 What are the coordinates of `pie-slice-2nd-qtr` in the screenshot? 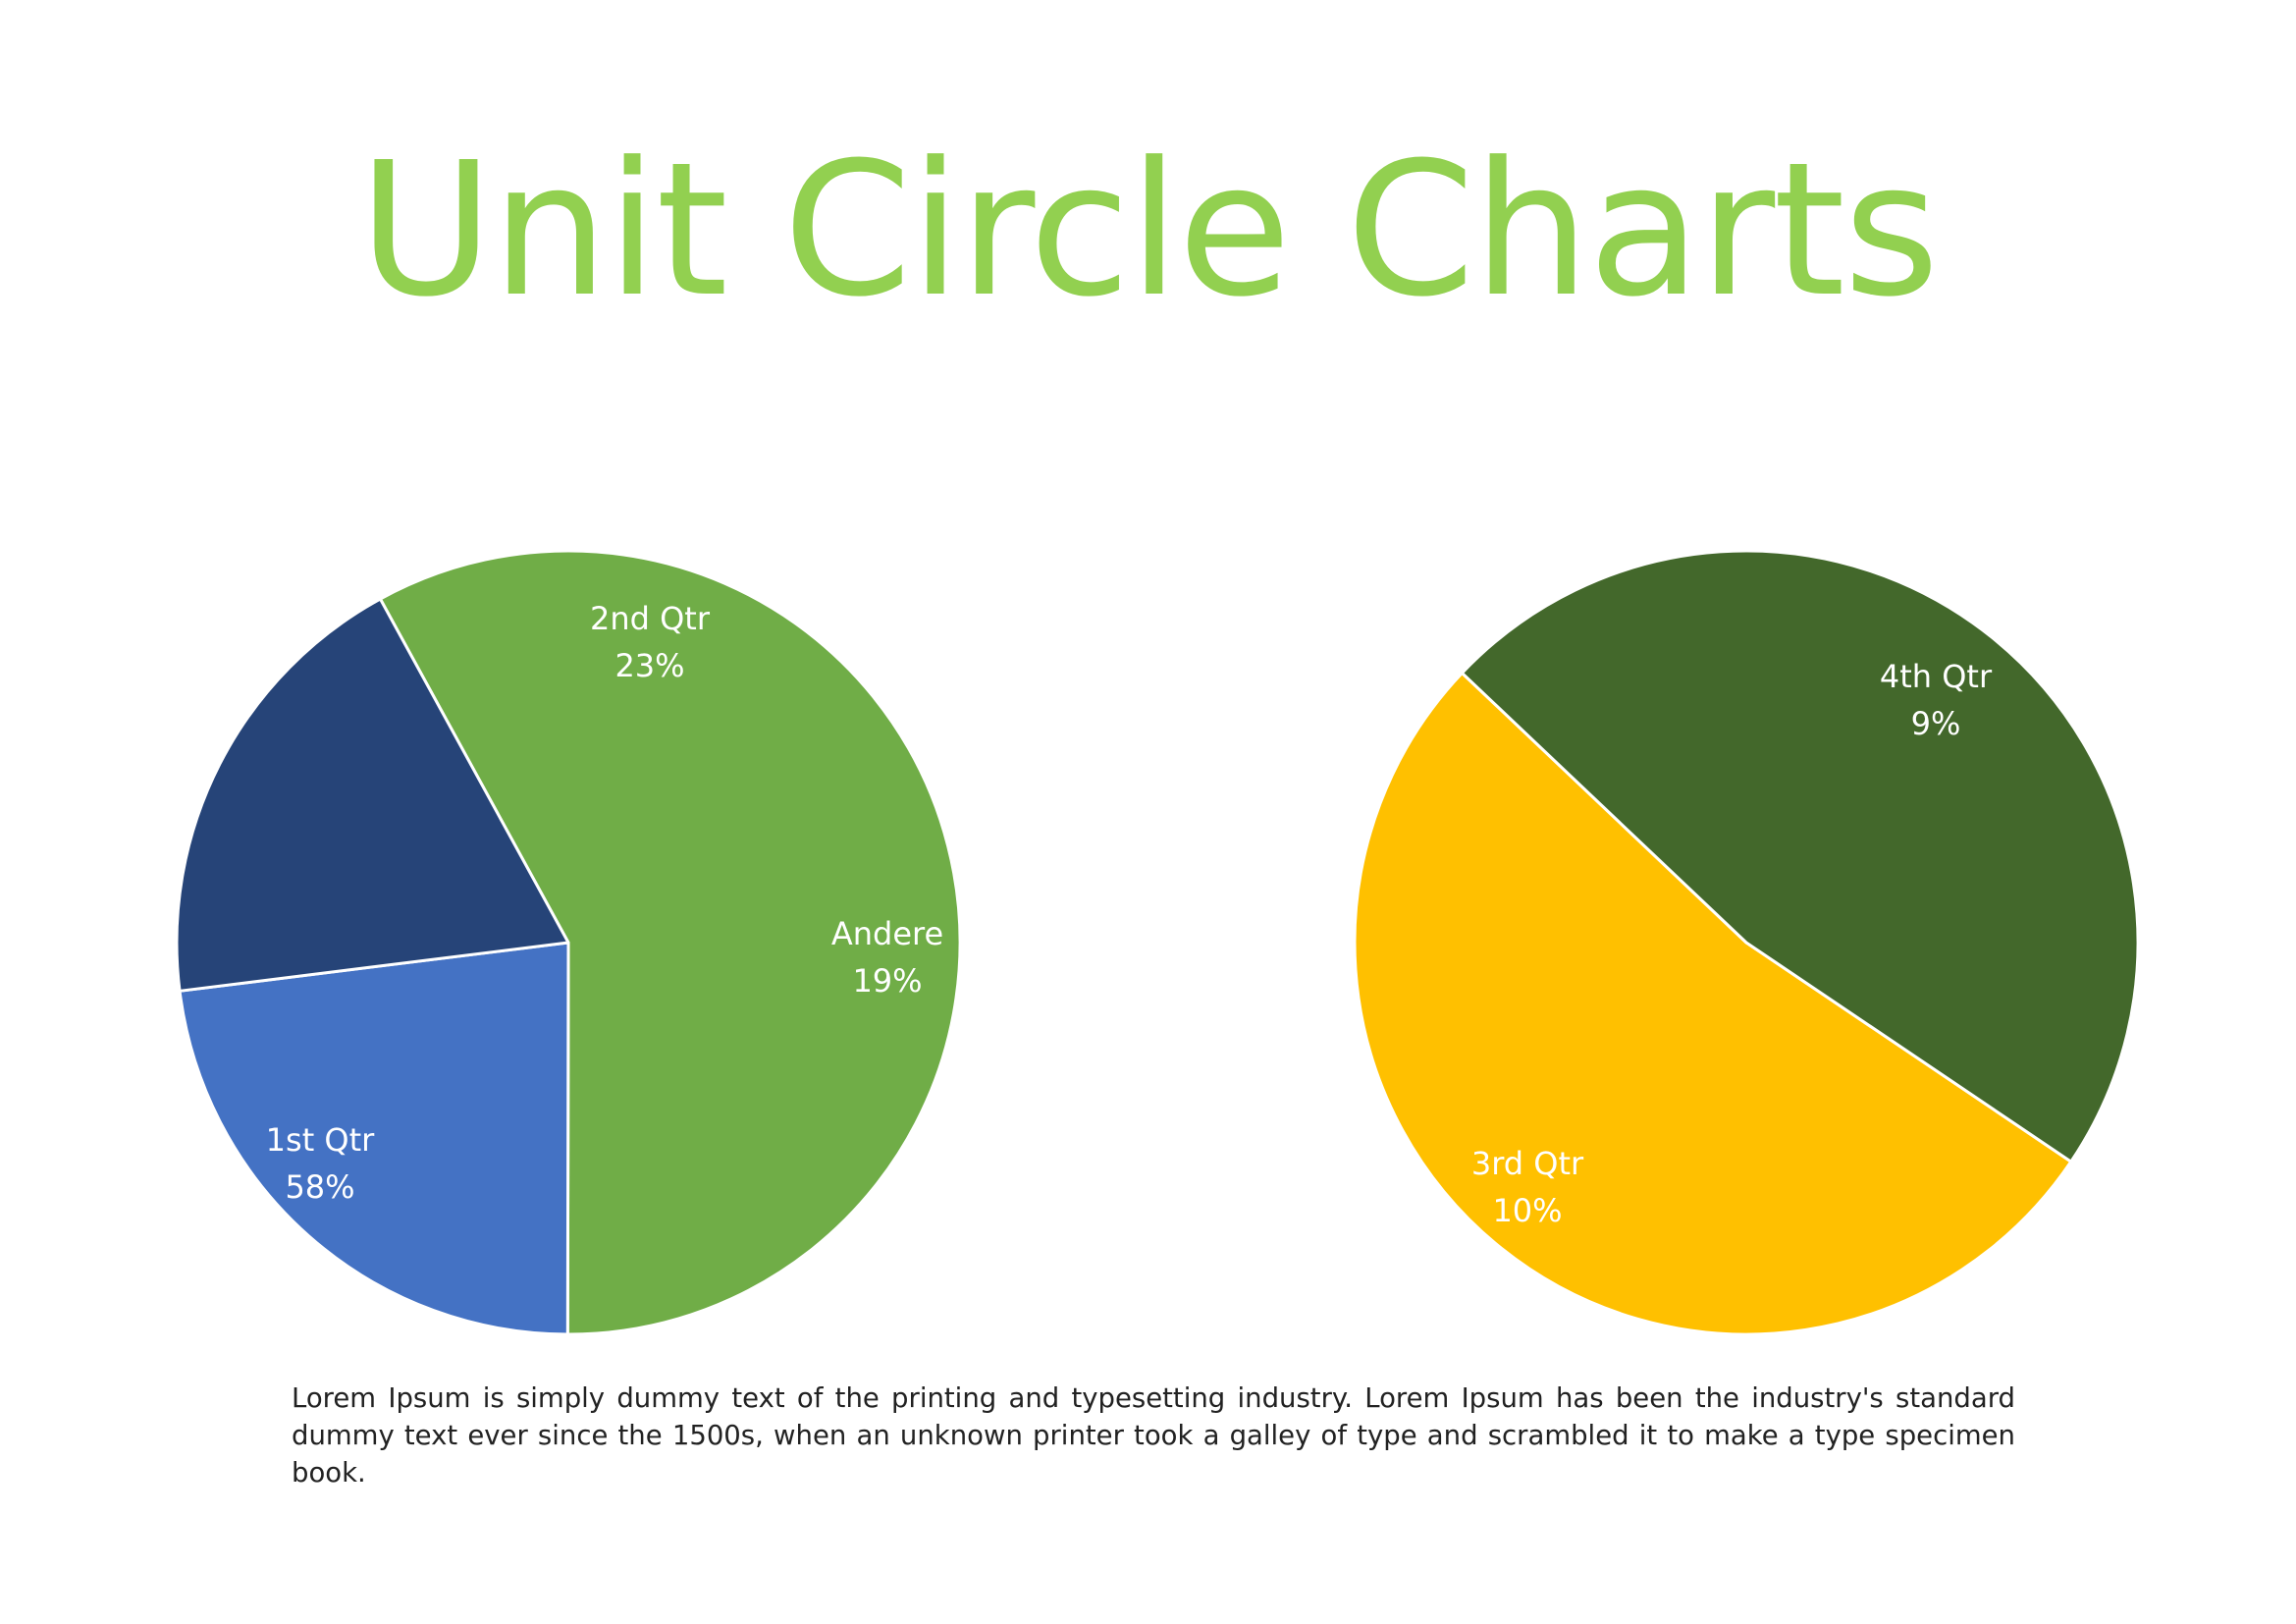 It's located at (374, 1138).